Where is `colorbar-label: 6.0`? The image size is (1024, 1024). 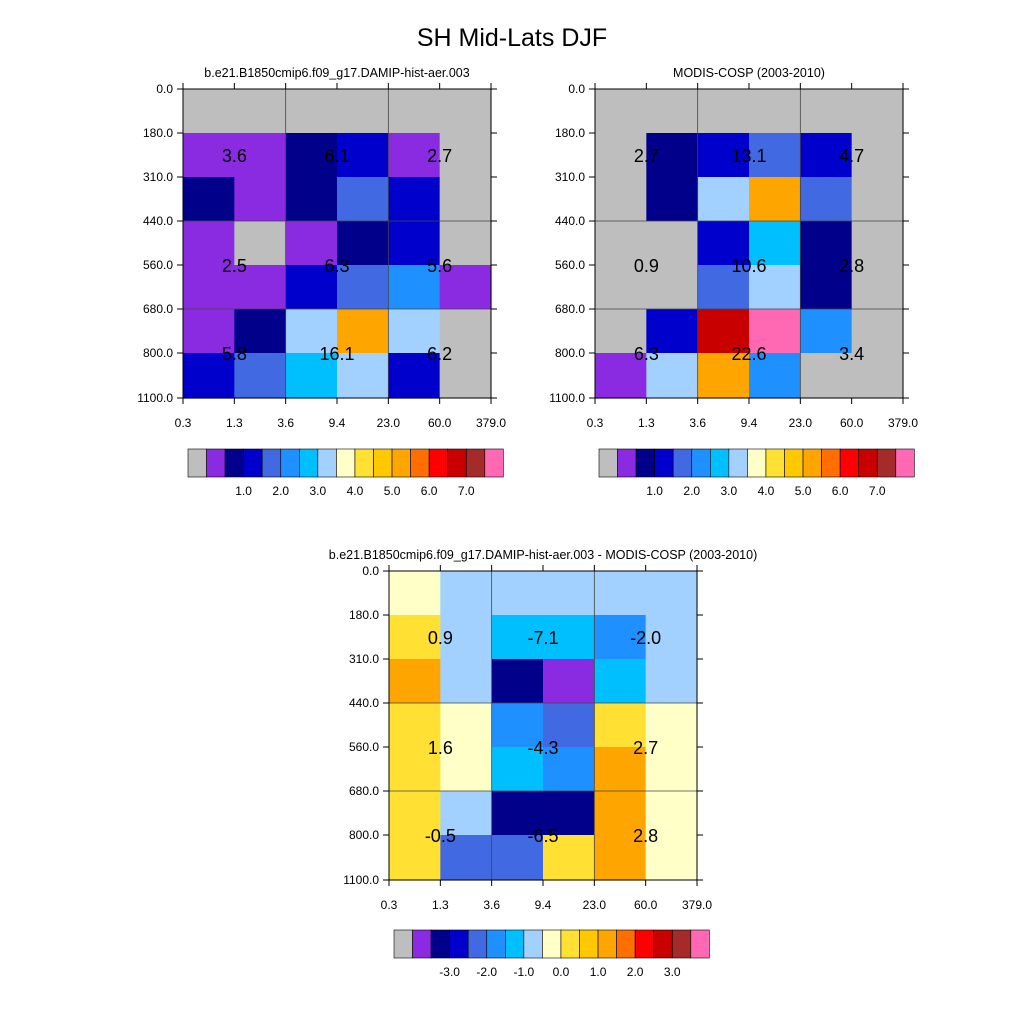
colorbar-label: 6.0 is located at coordinates (840, 491).